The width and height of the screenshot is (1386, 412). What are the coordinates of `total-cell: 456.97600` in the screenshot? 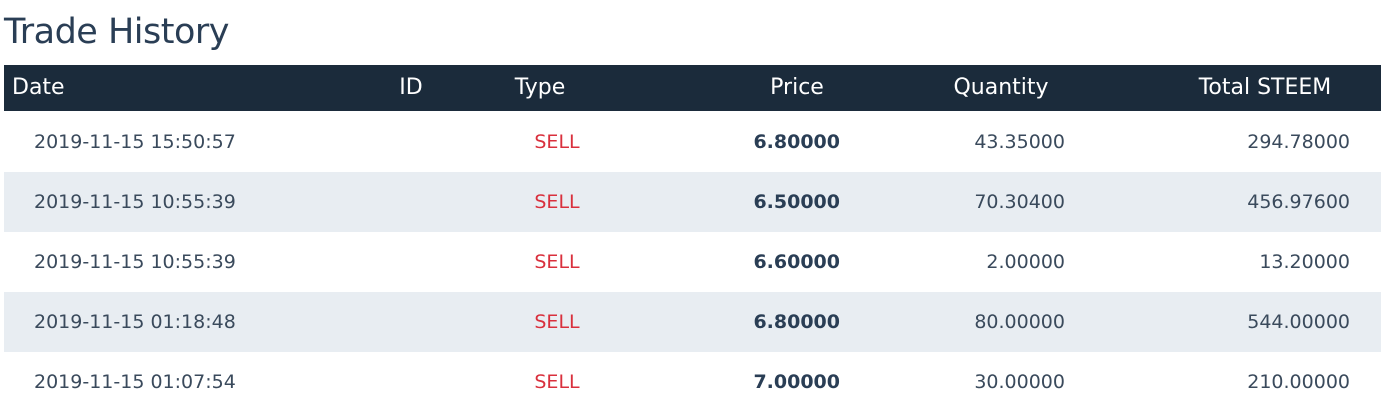 It's located at (1298, 202).